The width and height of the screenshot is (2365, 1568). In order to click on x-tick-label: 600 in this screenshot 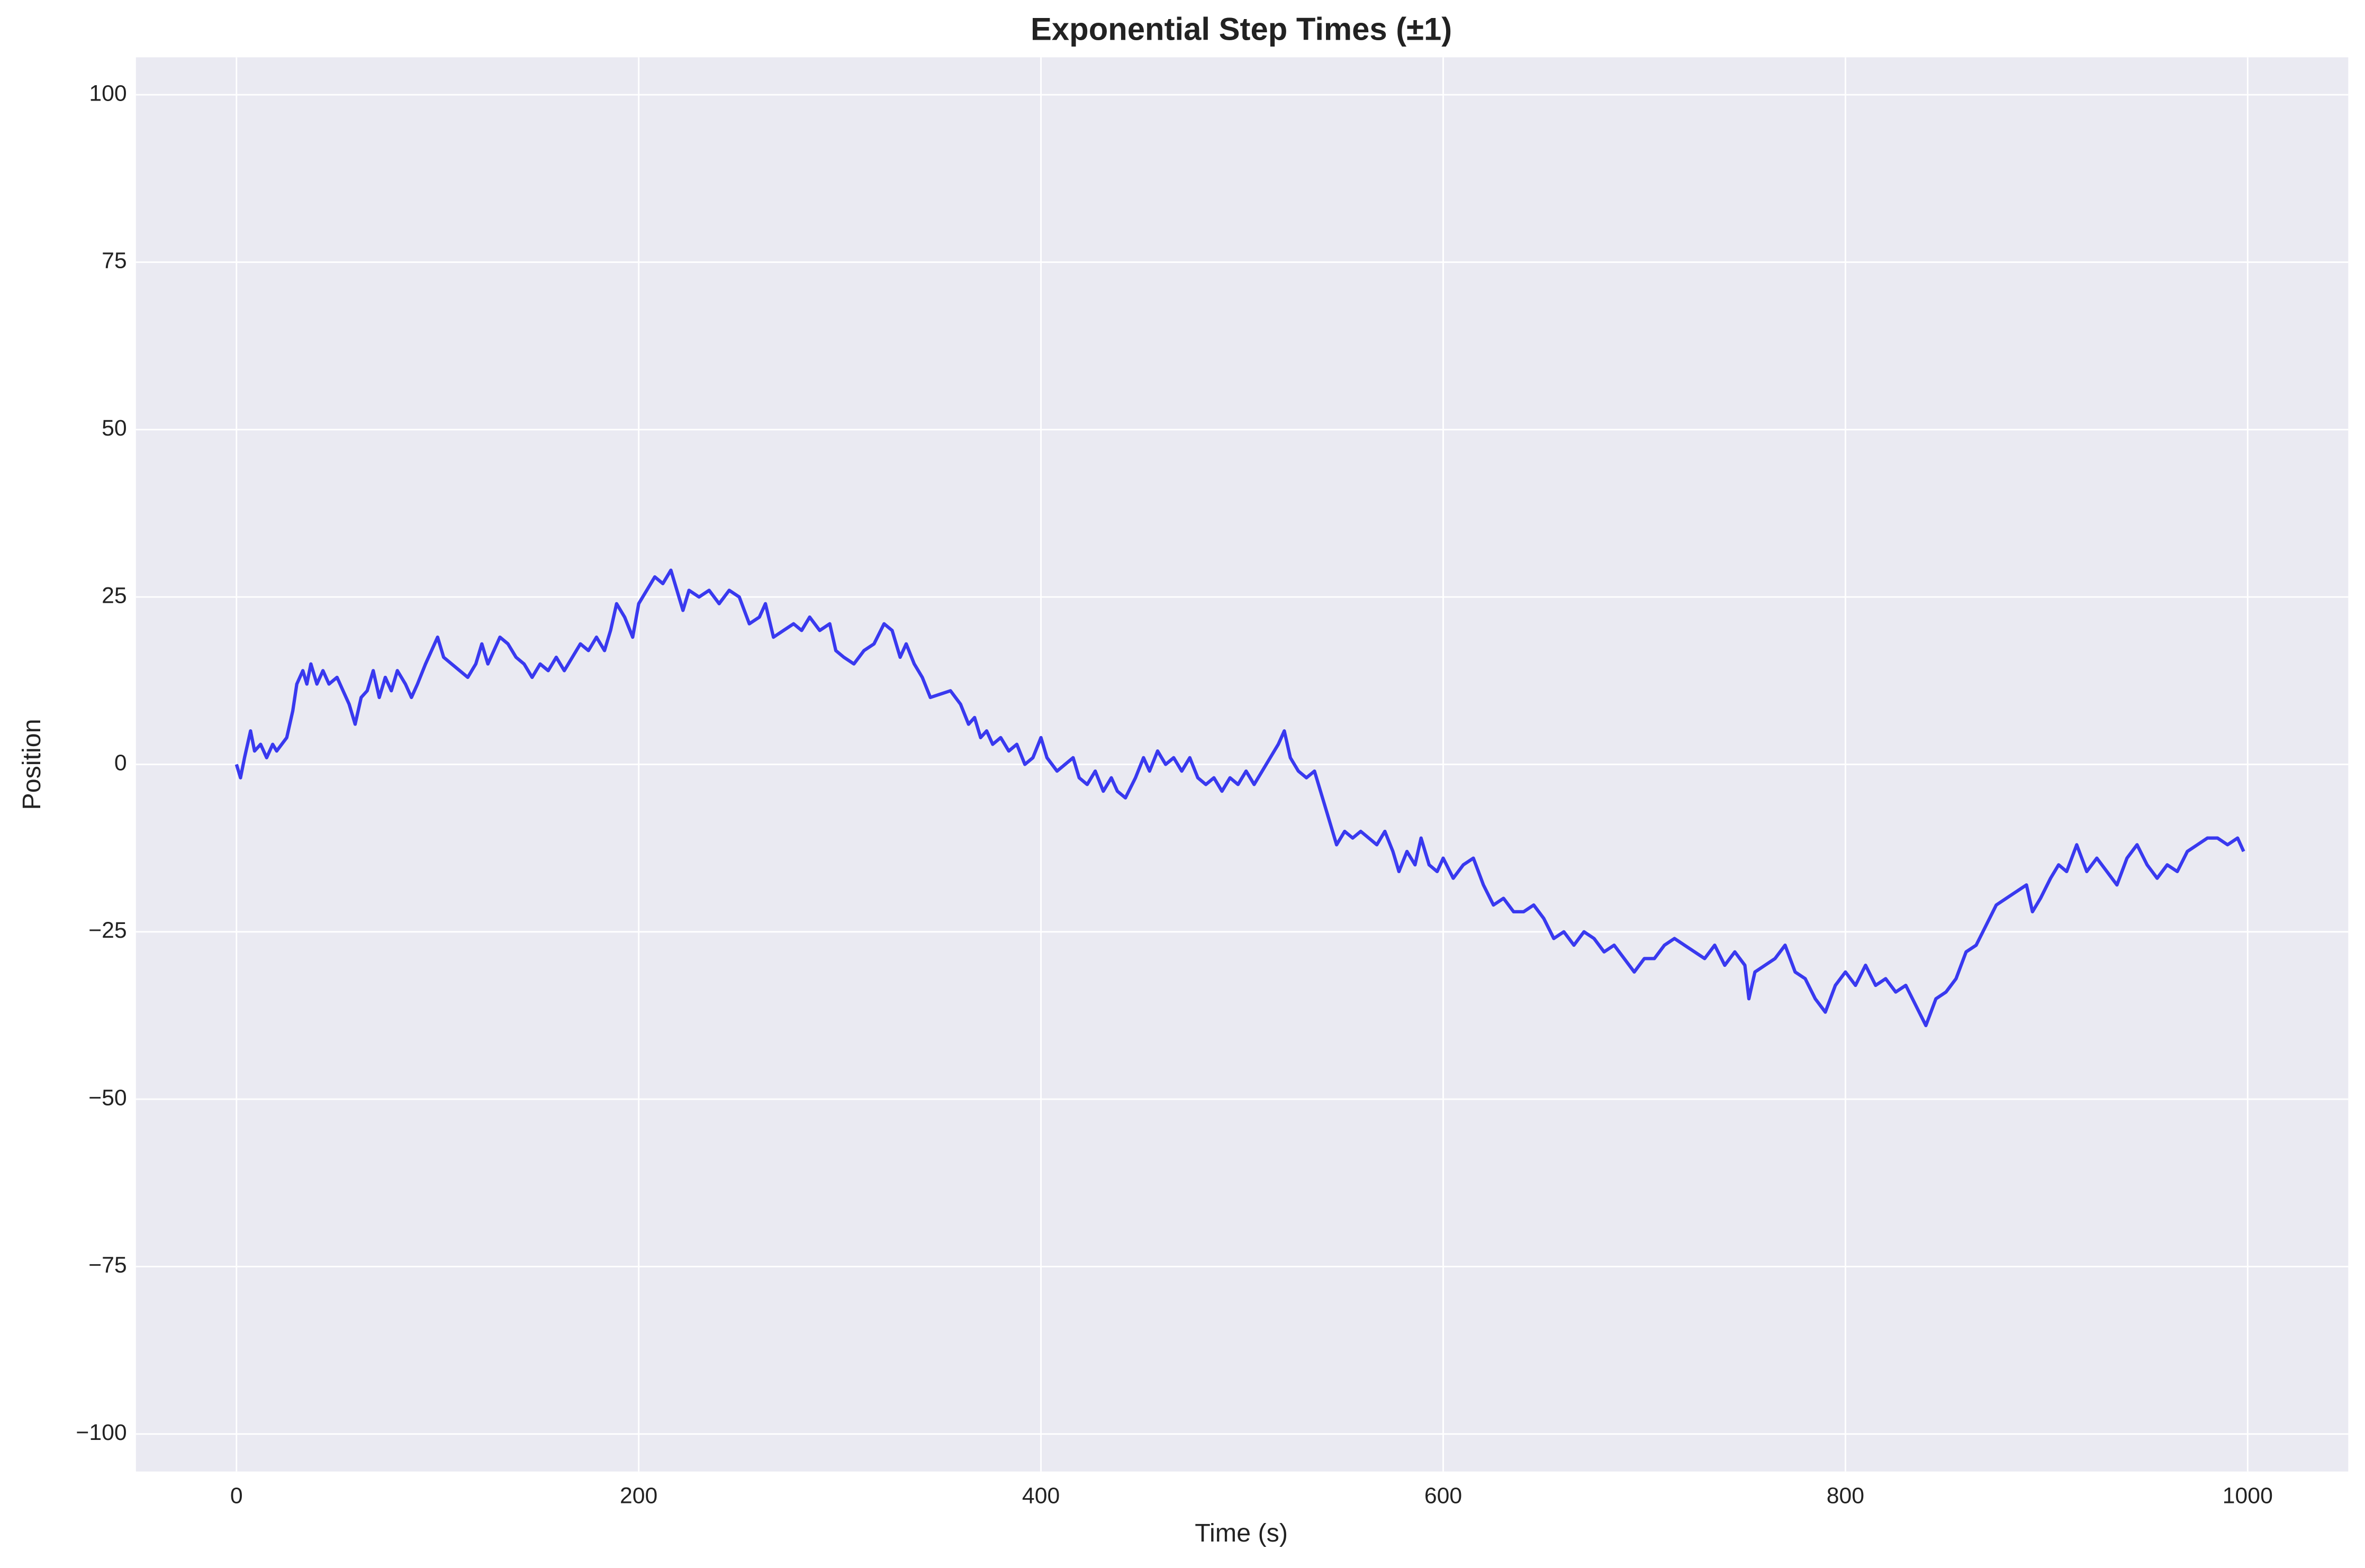, I will do `click(1443, 1495)`.